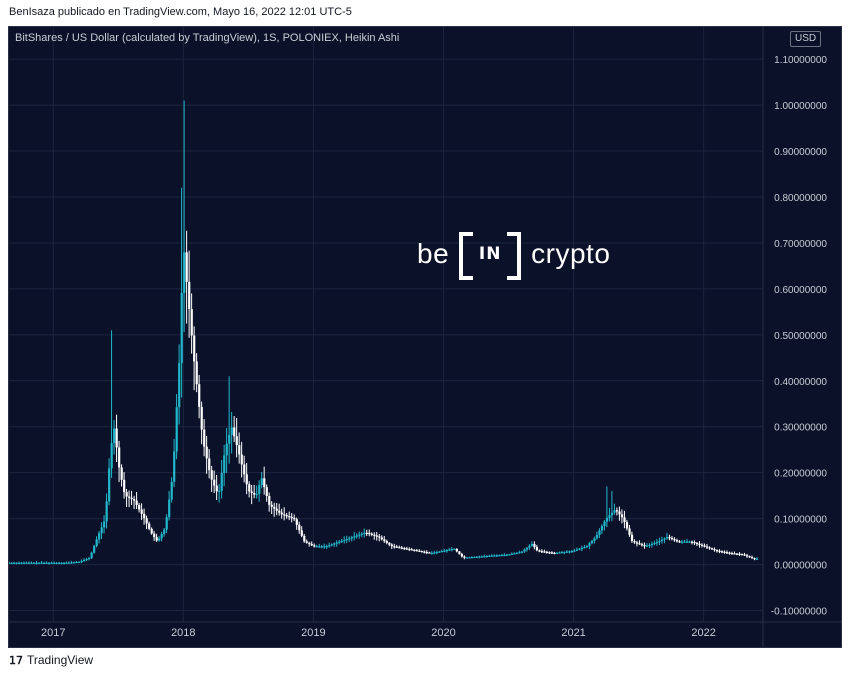 The image size is (850, 675). What do you see at coordinates (806, 39) in the screenshot?
I see `currency-badge: USD` at bounding box center [806, 39].